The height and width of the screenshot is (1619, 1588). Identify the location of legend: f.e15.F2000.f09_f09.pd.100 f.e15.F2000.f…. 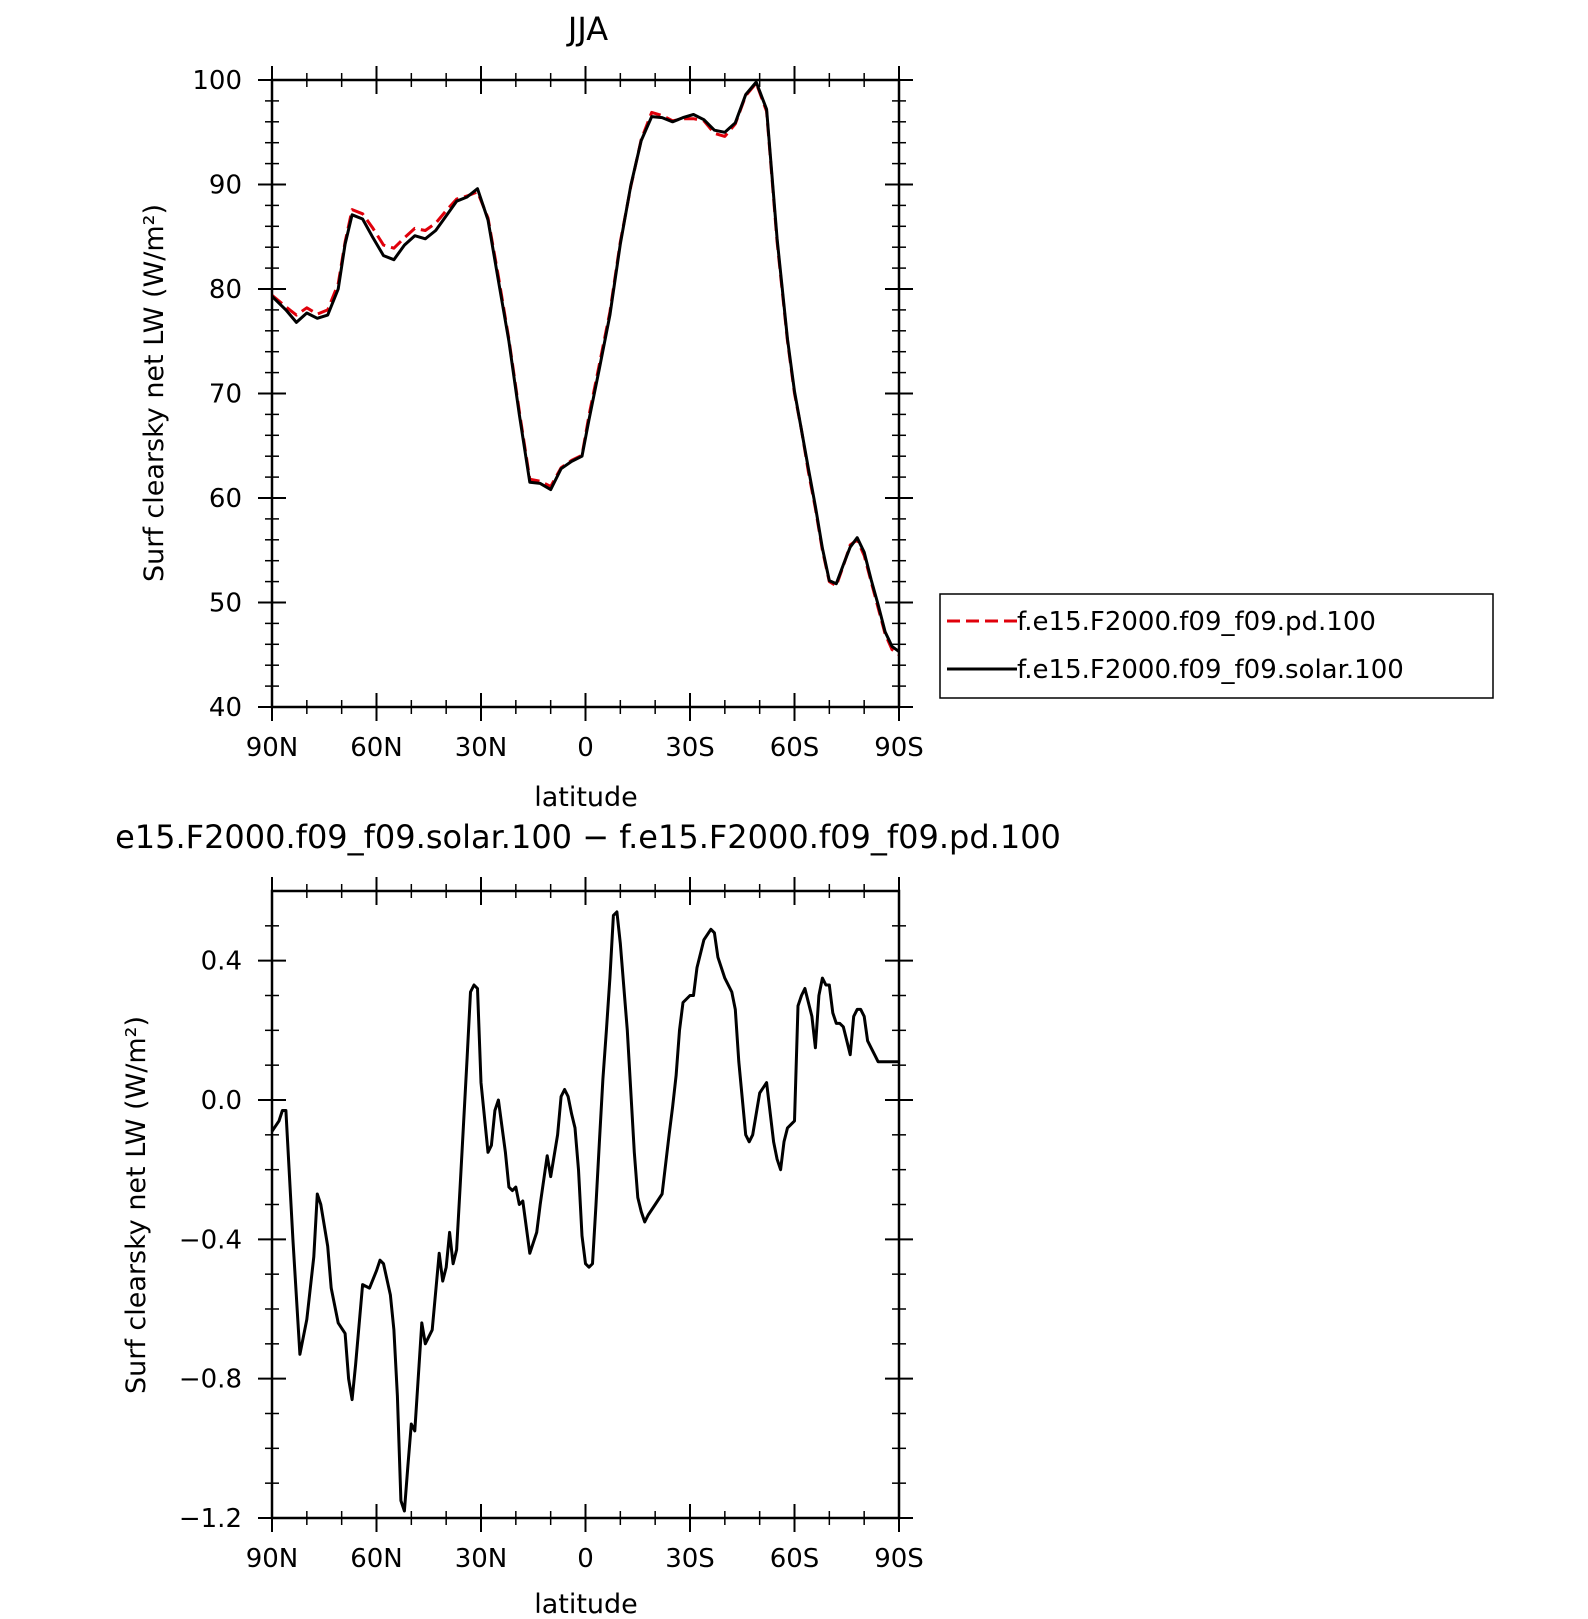
(1216, 646).